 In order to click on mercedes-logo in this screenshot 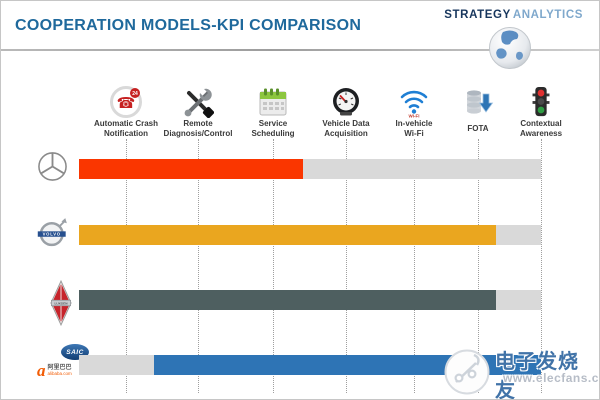, I will do `click(52, 169)`.